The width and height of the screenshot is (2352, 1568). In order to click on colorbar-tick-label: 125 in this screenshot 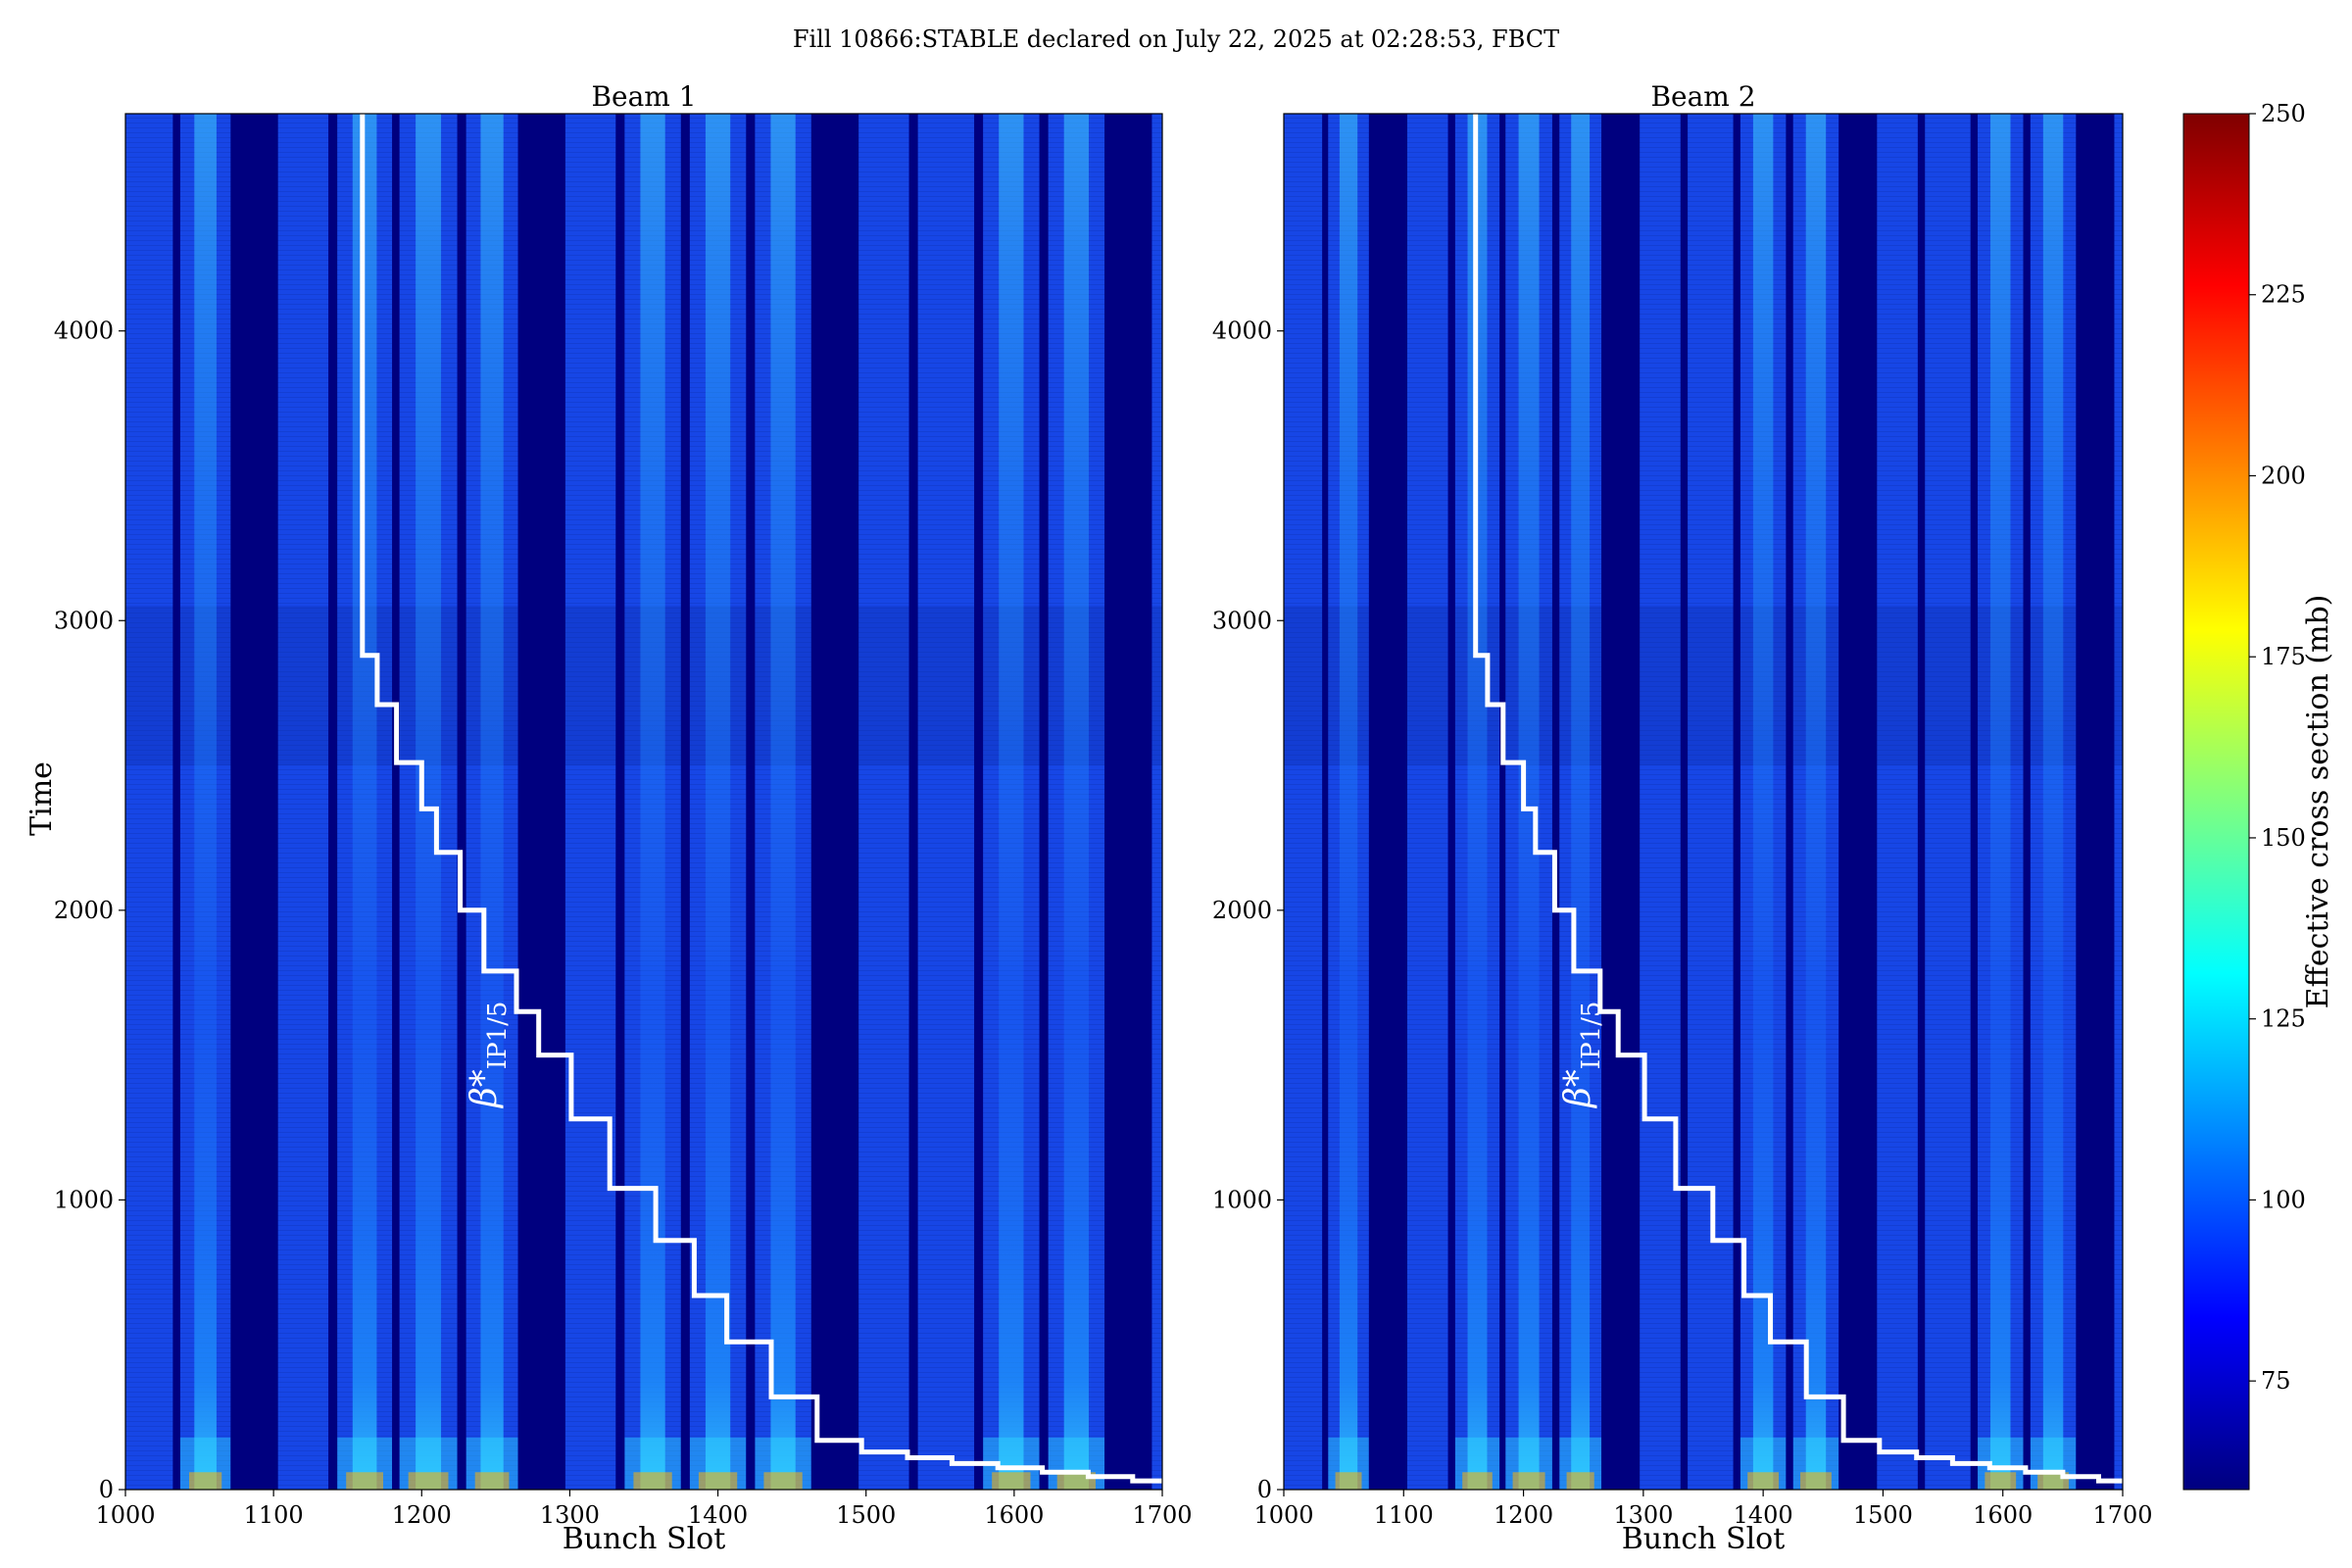, I will do `click(2283, 1019)`.